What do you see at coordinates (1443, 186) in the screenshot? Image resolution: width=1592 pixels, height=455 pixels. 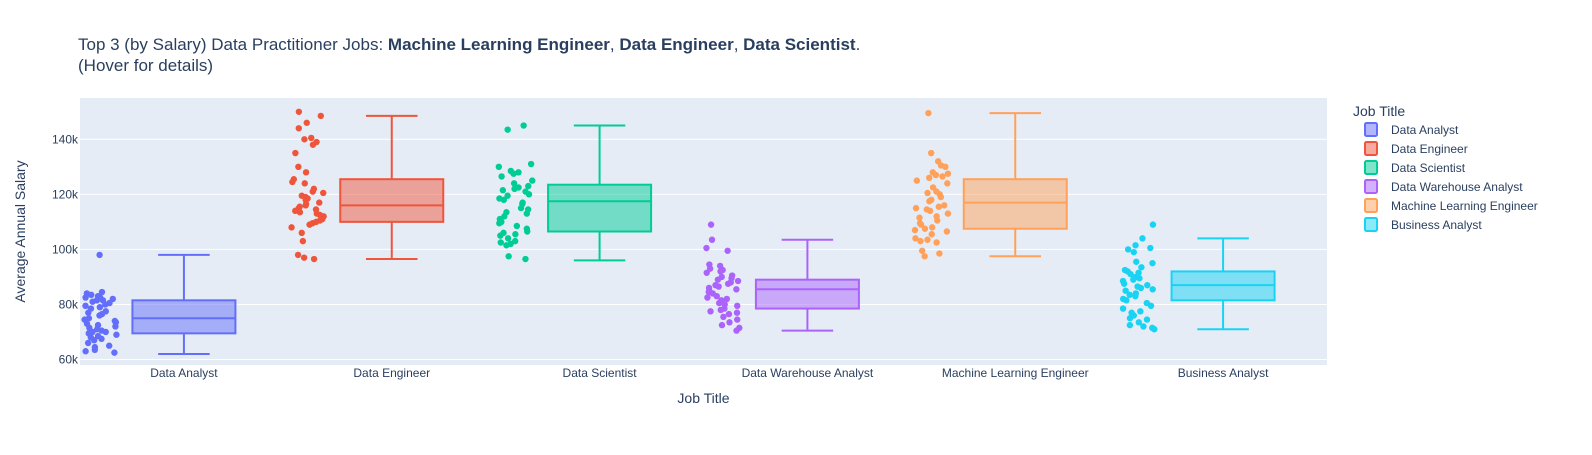 I see `legend-item-data-warehouse-analyst: Data Warehouse Analyst` at bounding box center [1443, 186].